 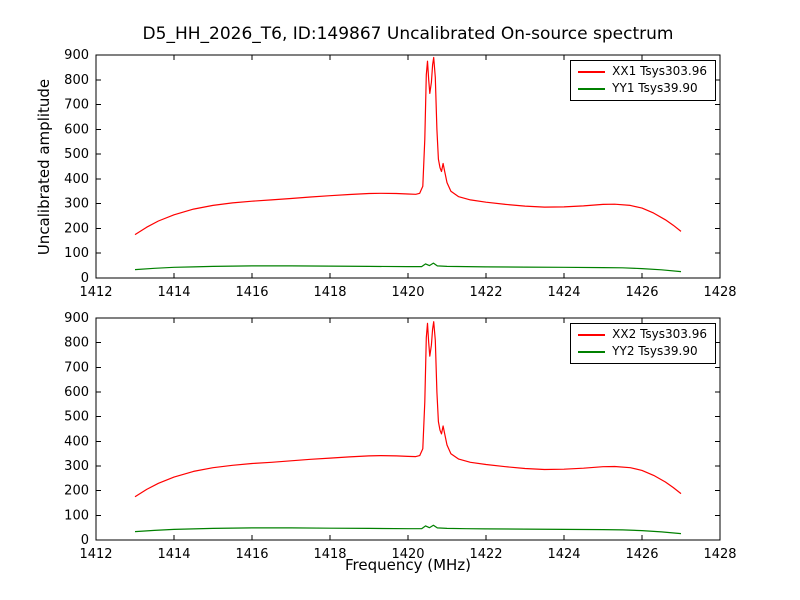 I want to click on legend-entry: XX2 Tsys303.96, so click(x=642, y=334).